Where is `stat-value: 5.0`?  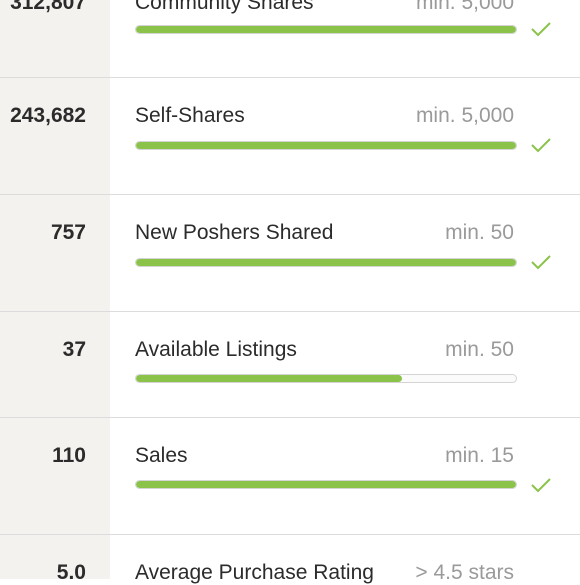 stat-value: 5.0 is located at coordinates (71, 572).